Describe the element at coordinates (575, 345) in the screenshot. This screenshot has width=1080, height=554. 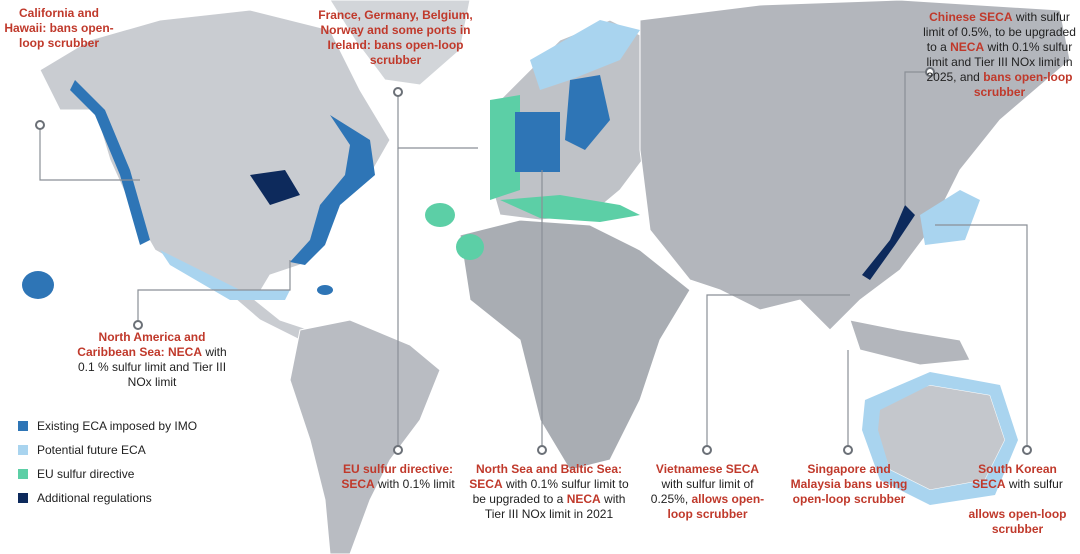
I see `africa` at that location.